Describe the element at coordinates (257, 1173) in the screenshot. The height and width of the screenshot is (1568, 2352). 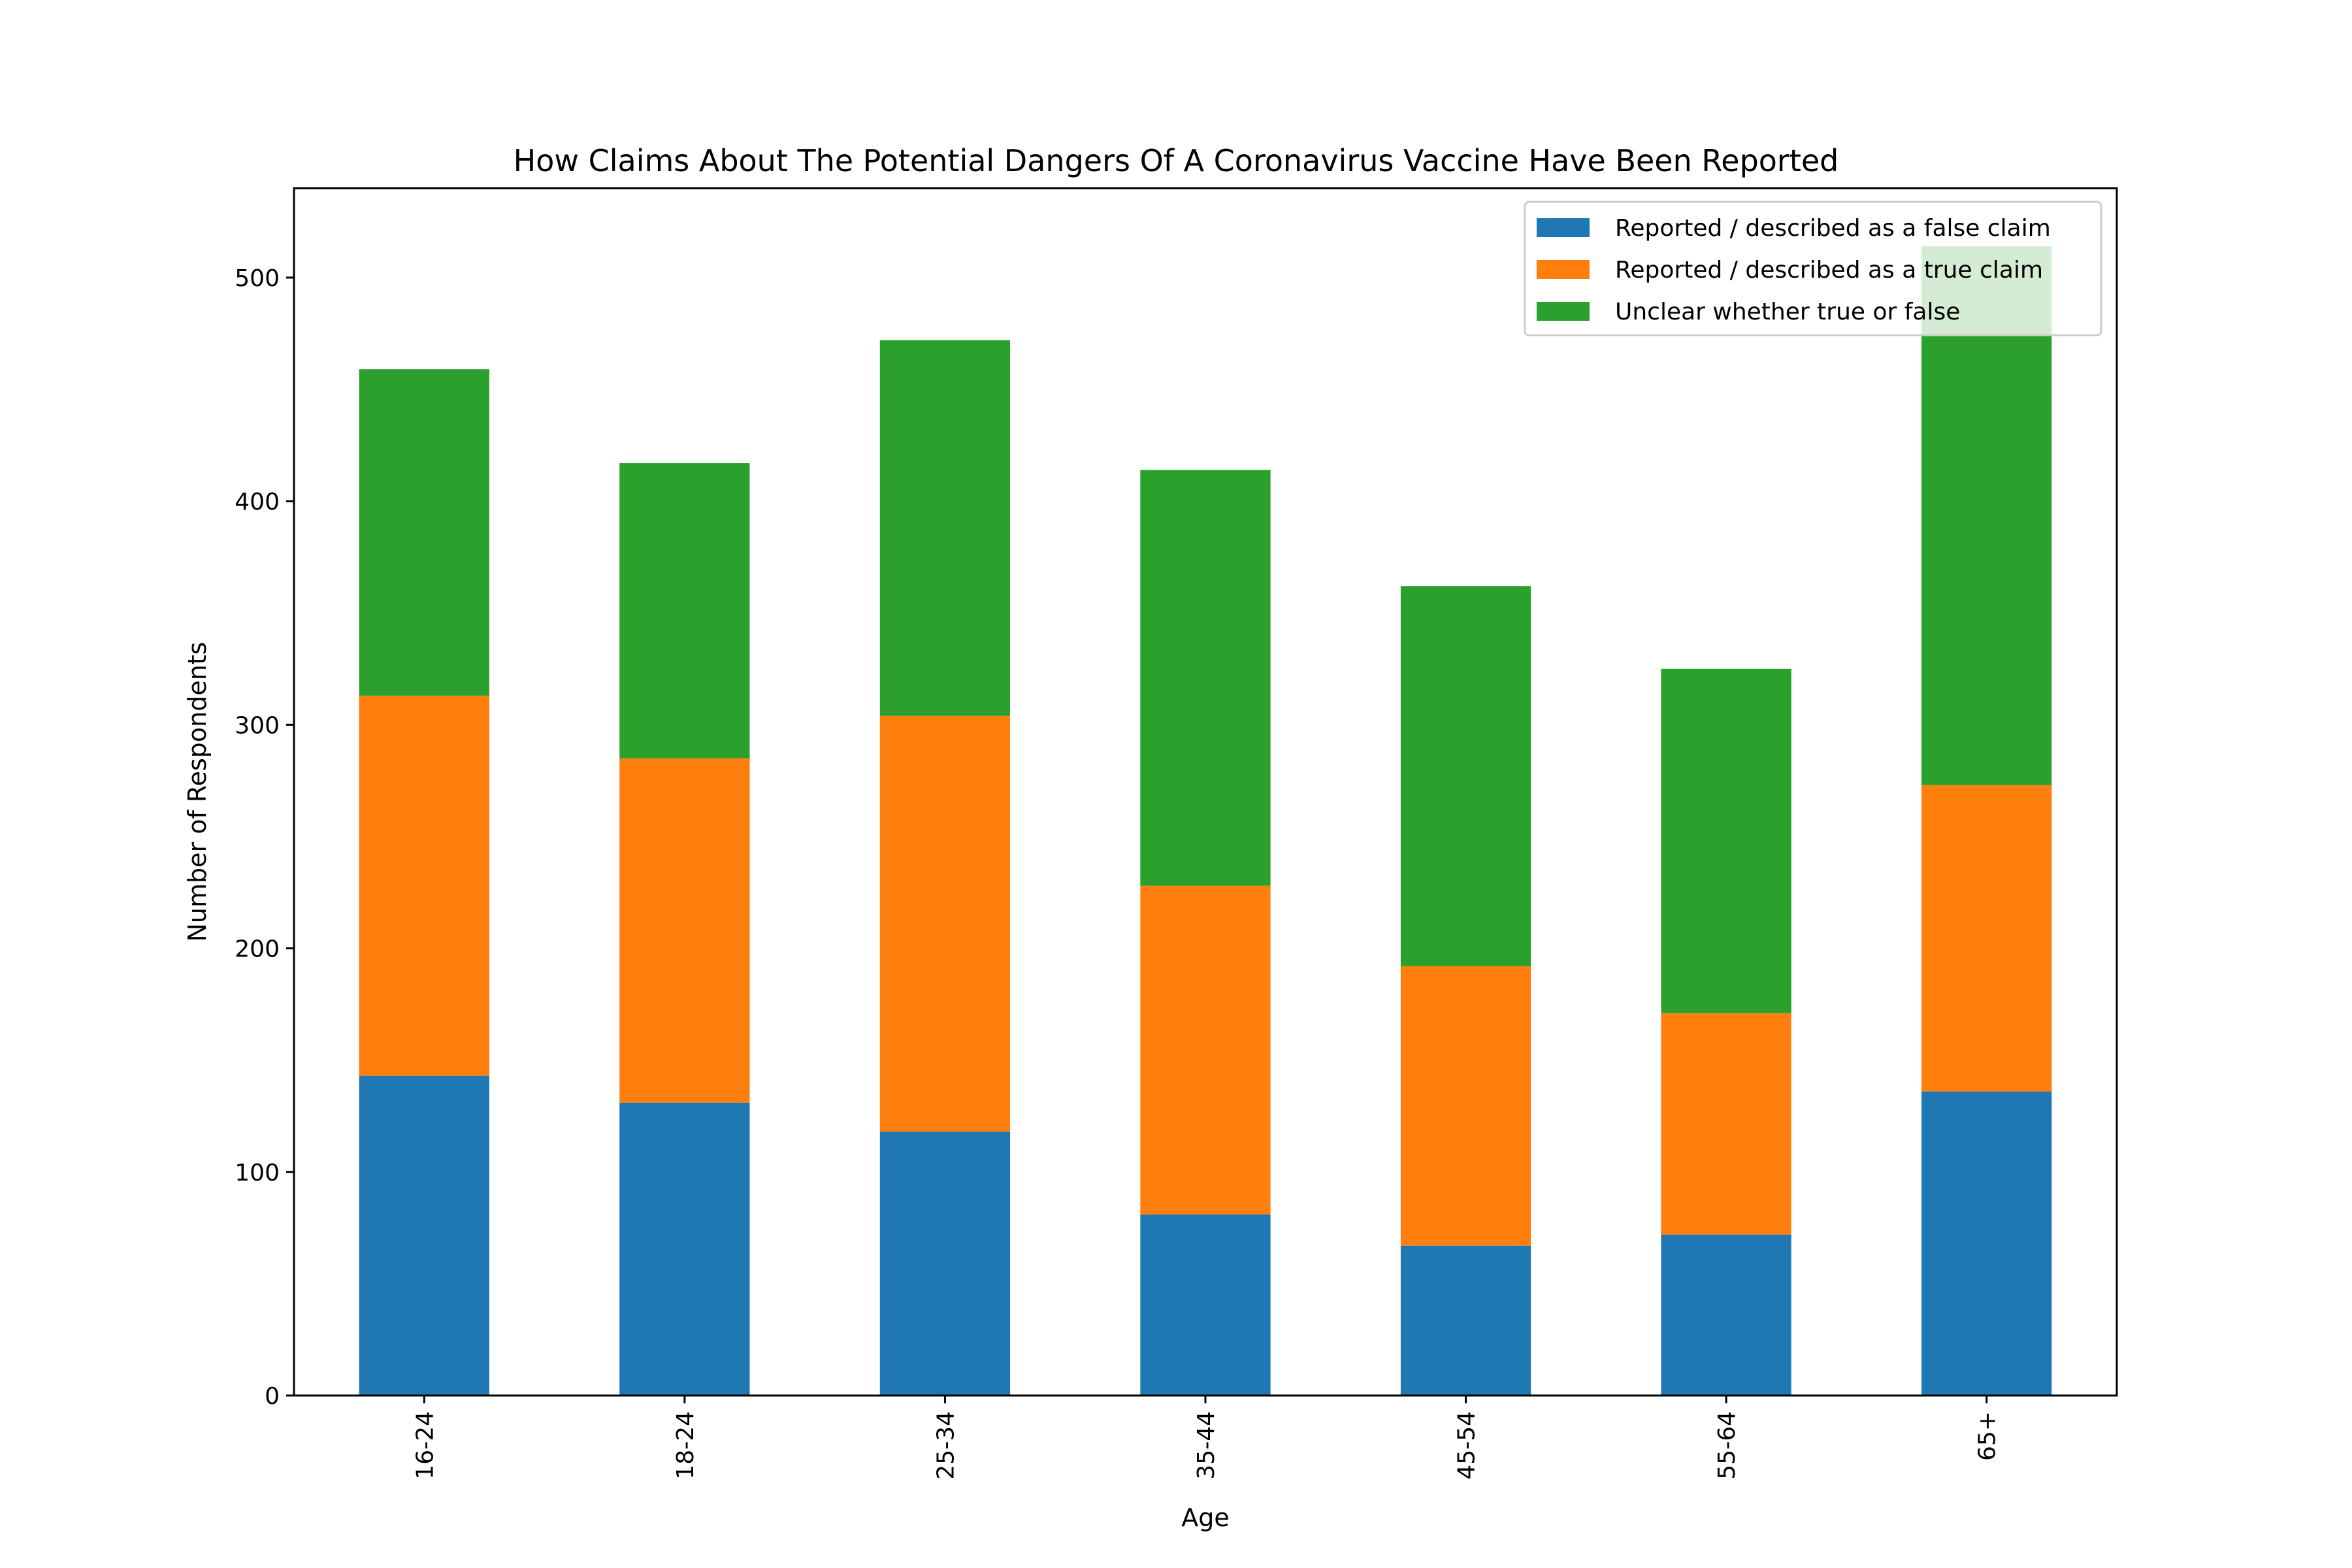
I see `y-tick-label: 100` at that location.